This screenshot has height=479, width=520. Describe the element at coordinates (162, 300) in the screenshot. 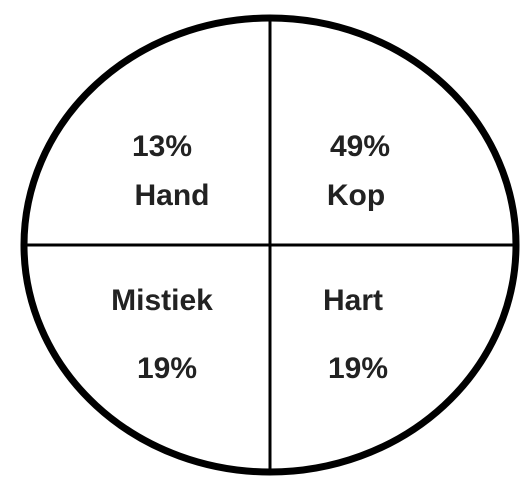

I see `label: Mistiek` at that location.